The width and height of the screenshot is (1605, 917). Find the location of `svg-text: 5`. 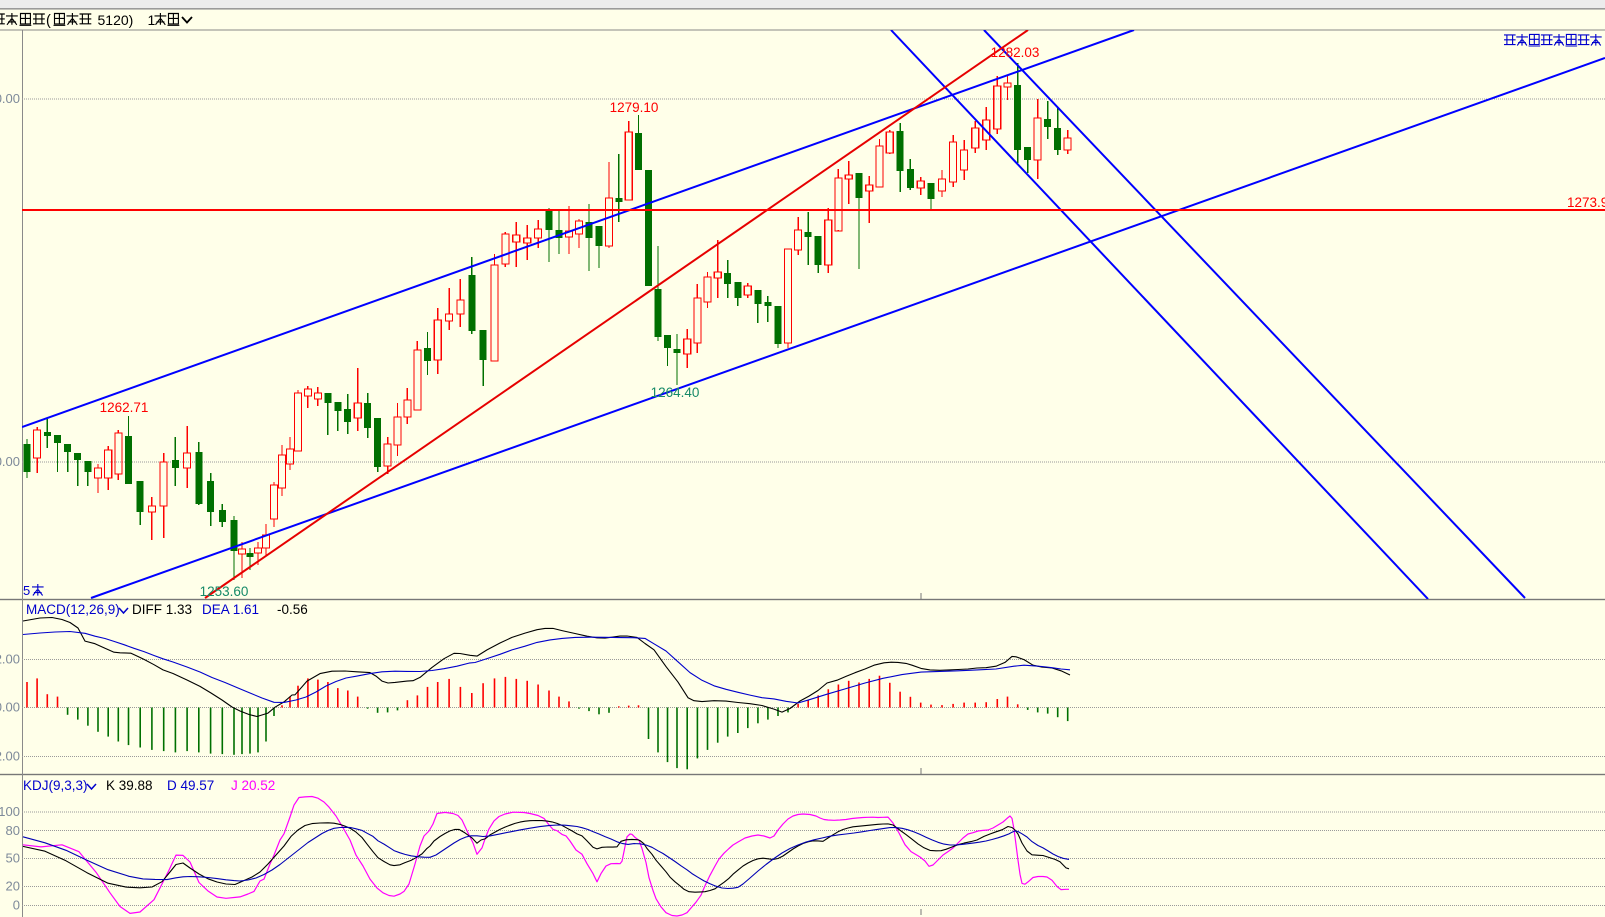

svg-text: 5 is located at coordinates (26, 590).